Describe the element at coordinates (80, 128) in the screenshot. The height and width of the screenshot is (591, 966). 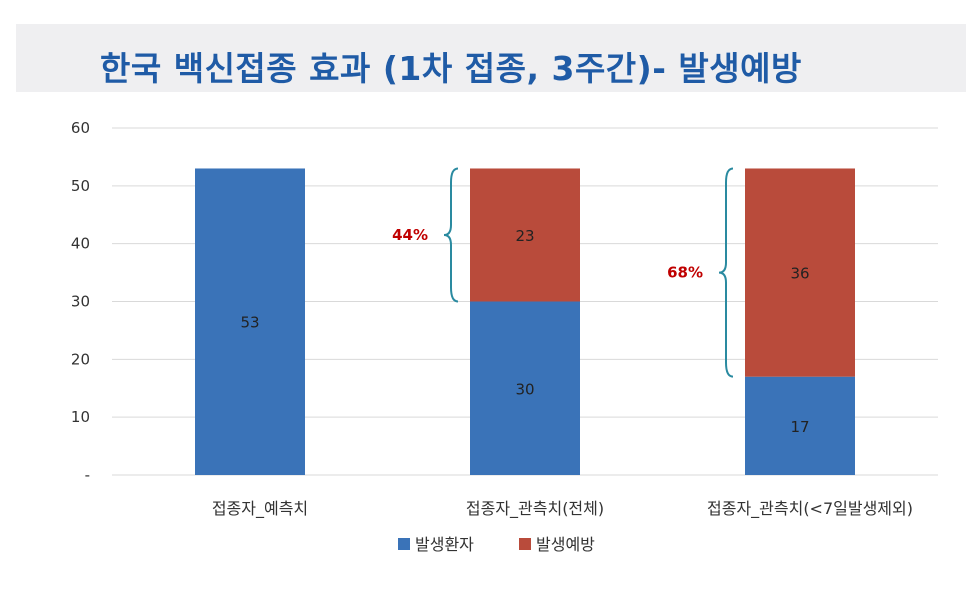
I see `y-tick-label: 60` at that location.